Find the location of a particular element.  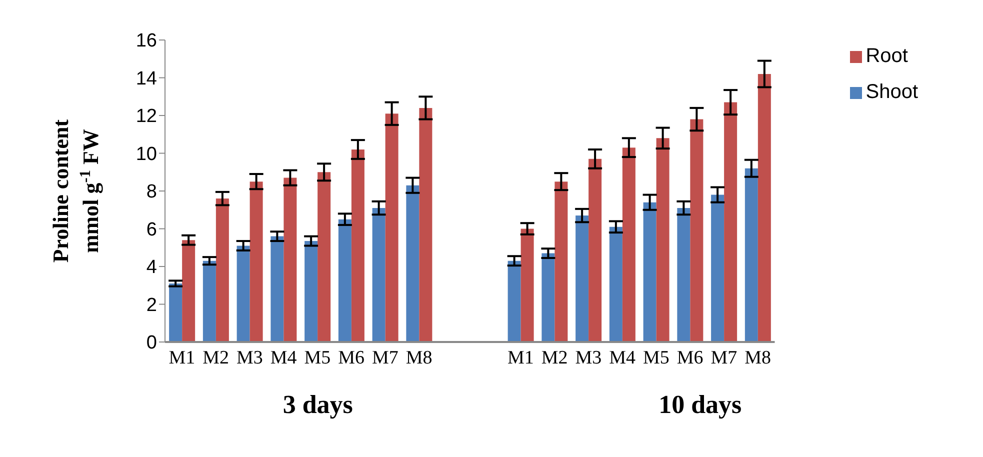

y-tick-label: 0 is located at coordinates (151, 343).